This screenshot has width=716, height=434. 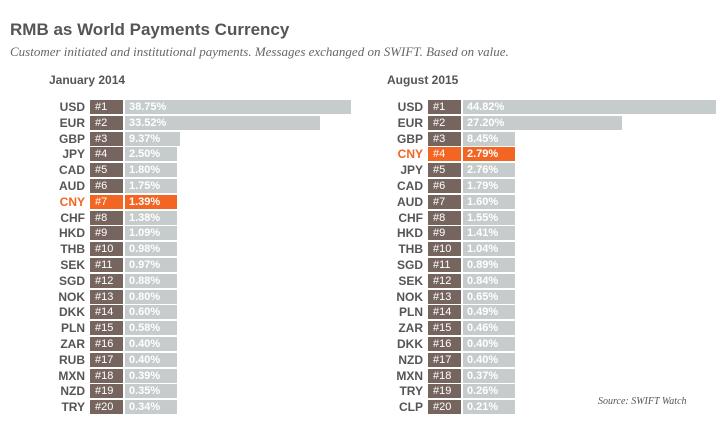 I want to click on currency-code: CHF, so click(x=410, y=217).